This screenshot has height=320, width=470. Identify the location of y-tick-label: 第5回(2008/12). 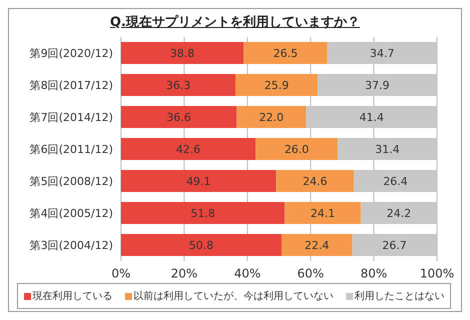
(71, 181).